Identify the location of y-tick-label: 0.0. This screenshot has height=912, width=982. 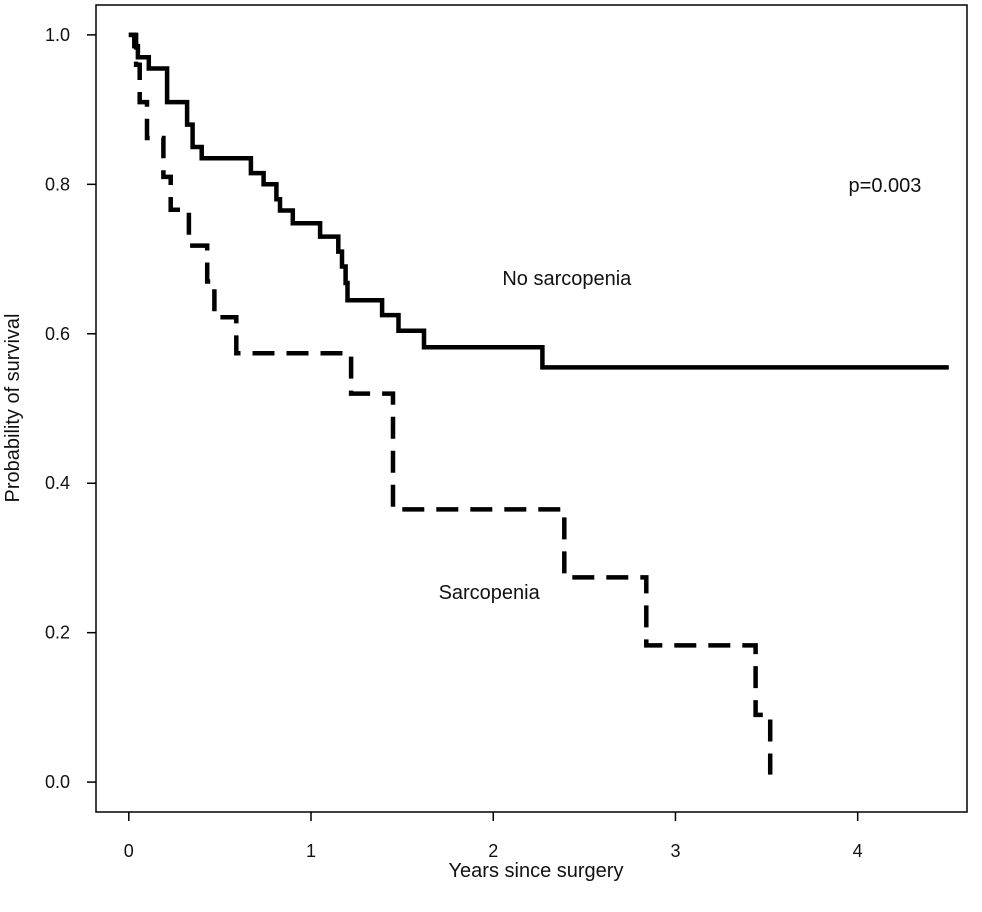
(57, 782).